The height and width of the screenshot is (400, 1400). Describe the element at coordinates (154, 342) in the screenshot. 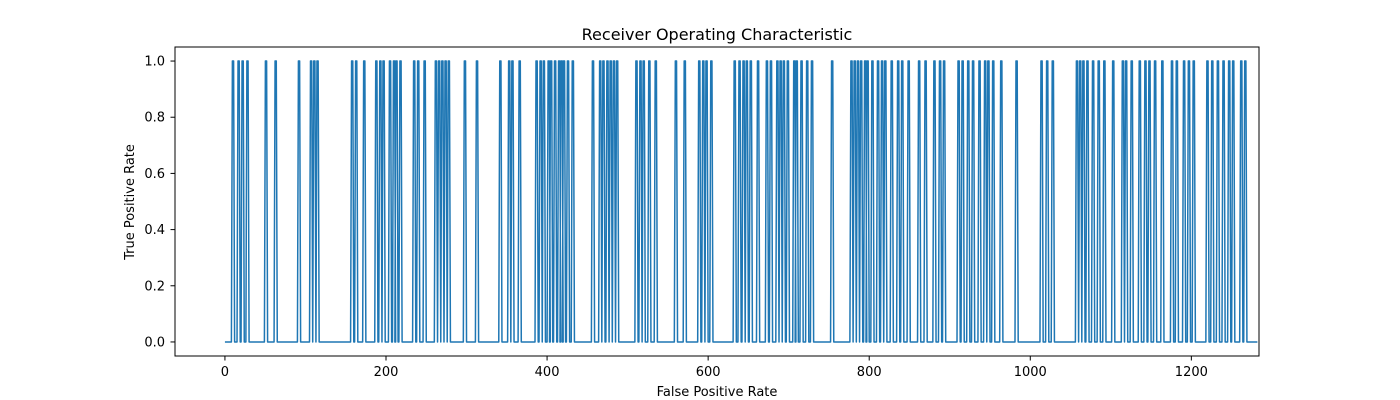

I see `y-tick-label: 0.0` at that location.